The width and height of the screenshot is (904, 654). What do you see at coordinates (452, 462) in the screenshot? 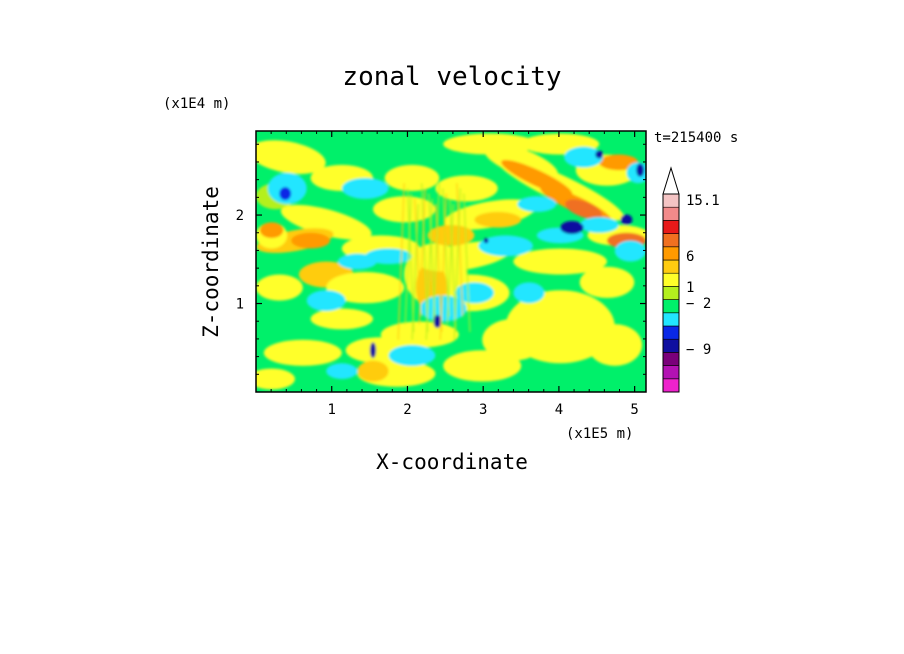
I see `x-axis-label: X-coordinate` at bounding box center [452, 462].